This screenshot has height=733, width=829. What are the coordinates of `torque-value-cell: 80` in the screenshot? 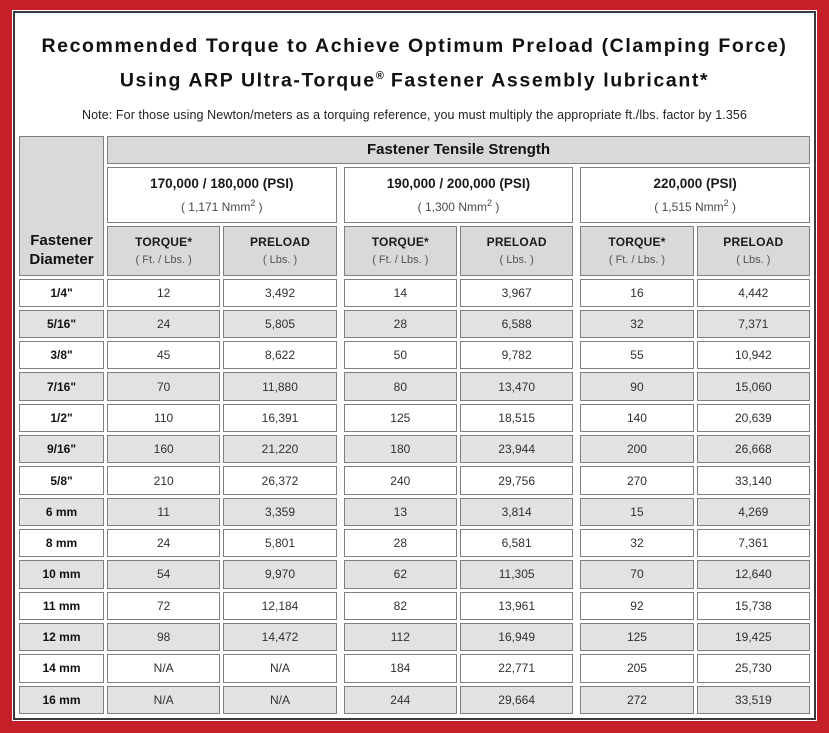 It's located at (400, 386).